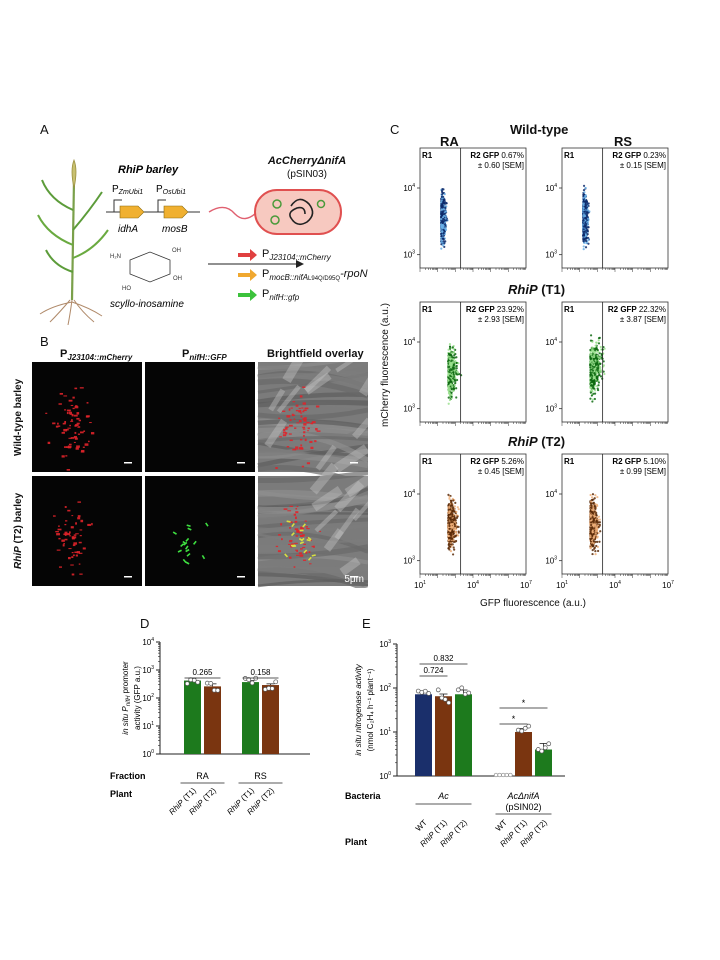 Image resolution: width=720 pixels, height=960 pixels. Describe the element at coordinates (473, 585) in the screenshot. I see `x-tick-label: 10⁴` at that location.